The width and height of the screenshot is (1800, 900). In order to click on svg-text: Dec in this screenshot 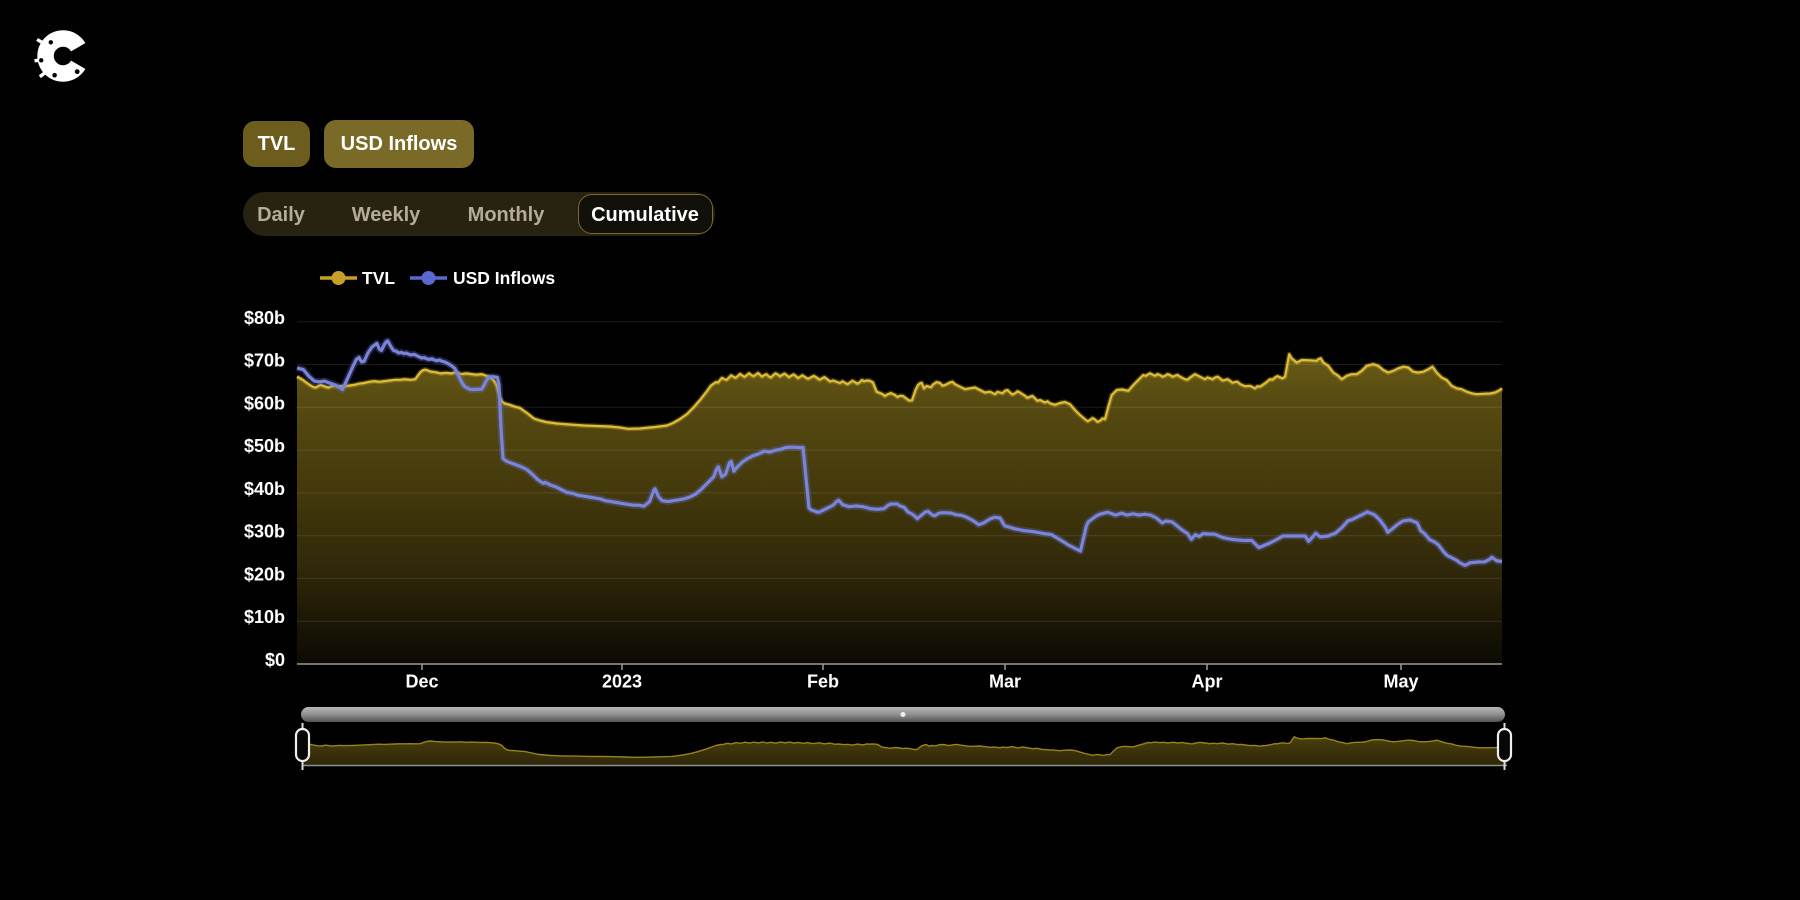, I will do `click(421, 682)`.